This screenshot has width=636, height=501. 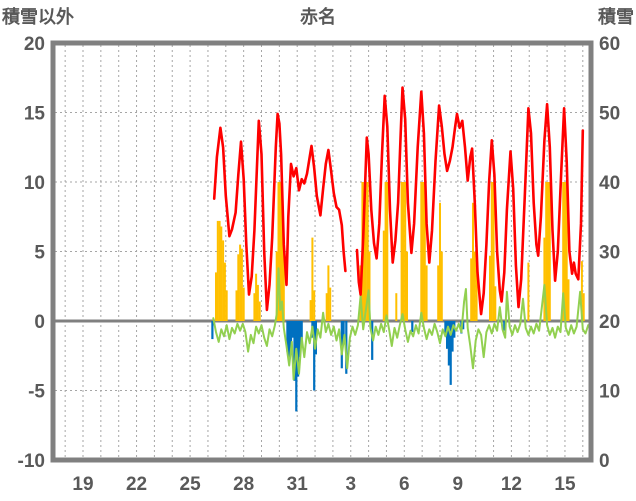 I want to click on right-axis-tick: 0, so click(x=604, y=461).